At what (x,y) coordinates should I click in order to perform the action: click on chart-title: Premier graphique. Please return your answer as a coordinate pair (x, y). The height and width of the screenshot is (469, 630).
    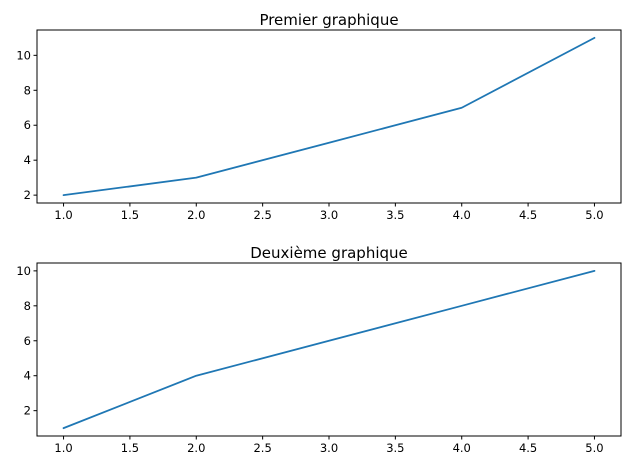
    Looking at the image, I should click on (328, 20).